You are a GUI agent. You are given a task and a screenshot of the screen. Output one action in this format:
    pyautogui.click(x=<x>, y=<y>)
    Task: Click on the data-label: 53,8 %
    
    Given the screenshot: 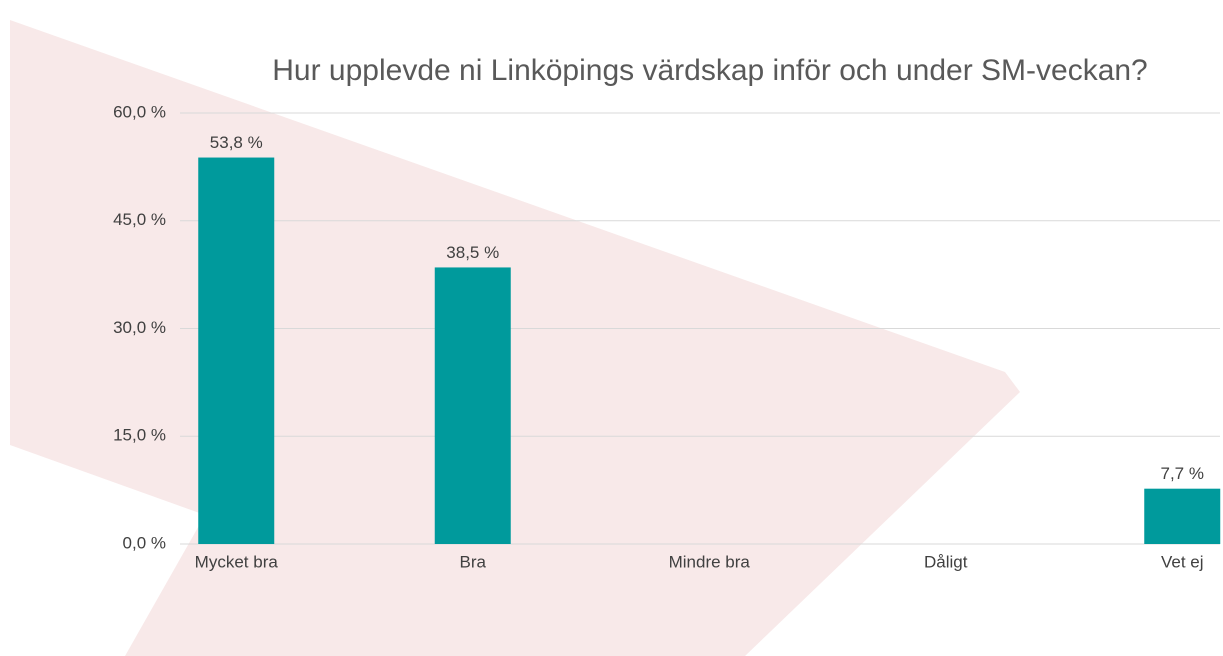 What is the action you would take?
    pyautogui.click(x=236, y=142)
    